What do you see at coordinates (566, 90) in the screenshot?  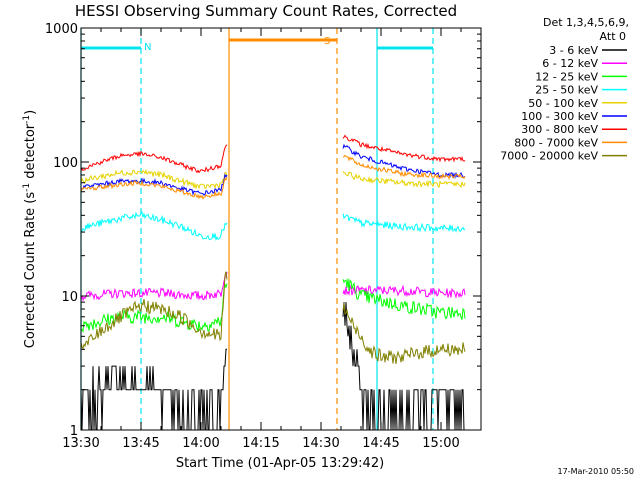 I see `legend-entry-label: 25 - 50 keV` at bounding box center [566, 90].